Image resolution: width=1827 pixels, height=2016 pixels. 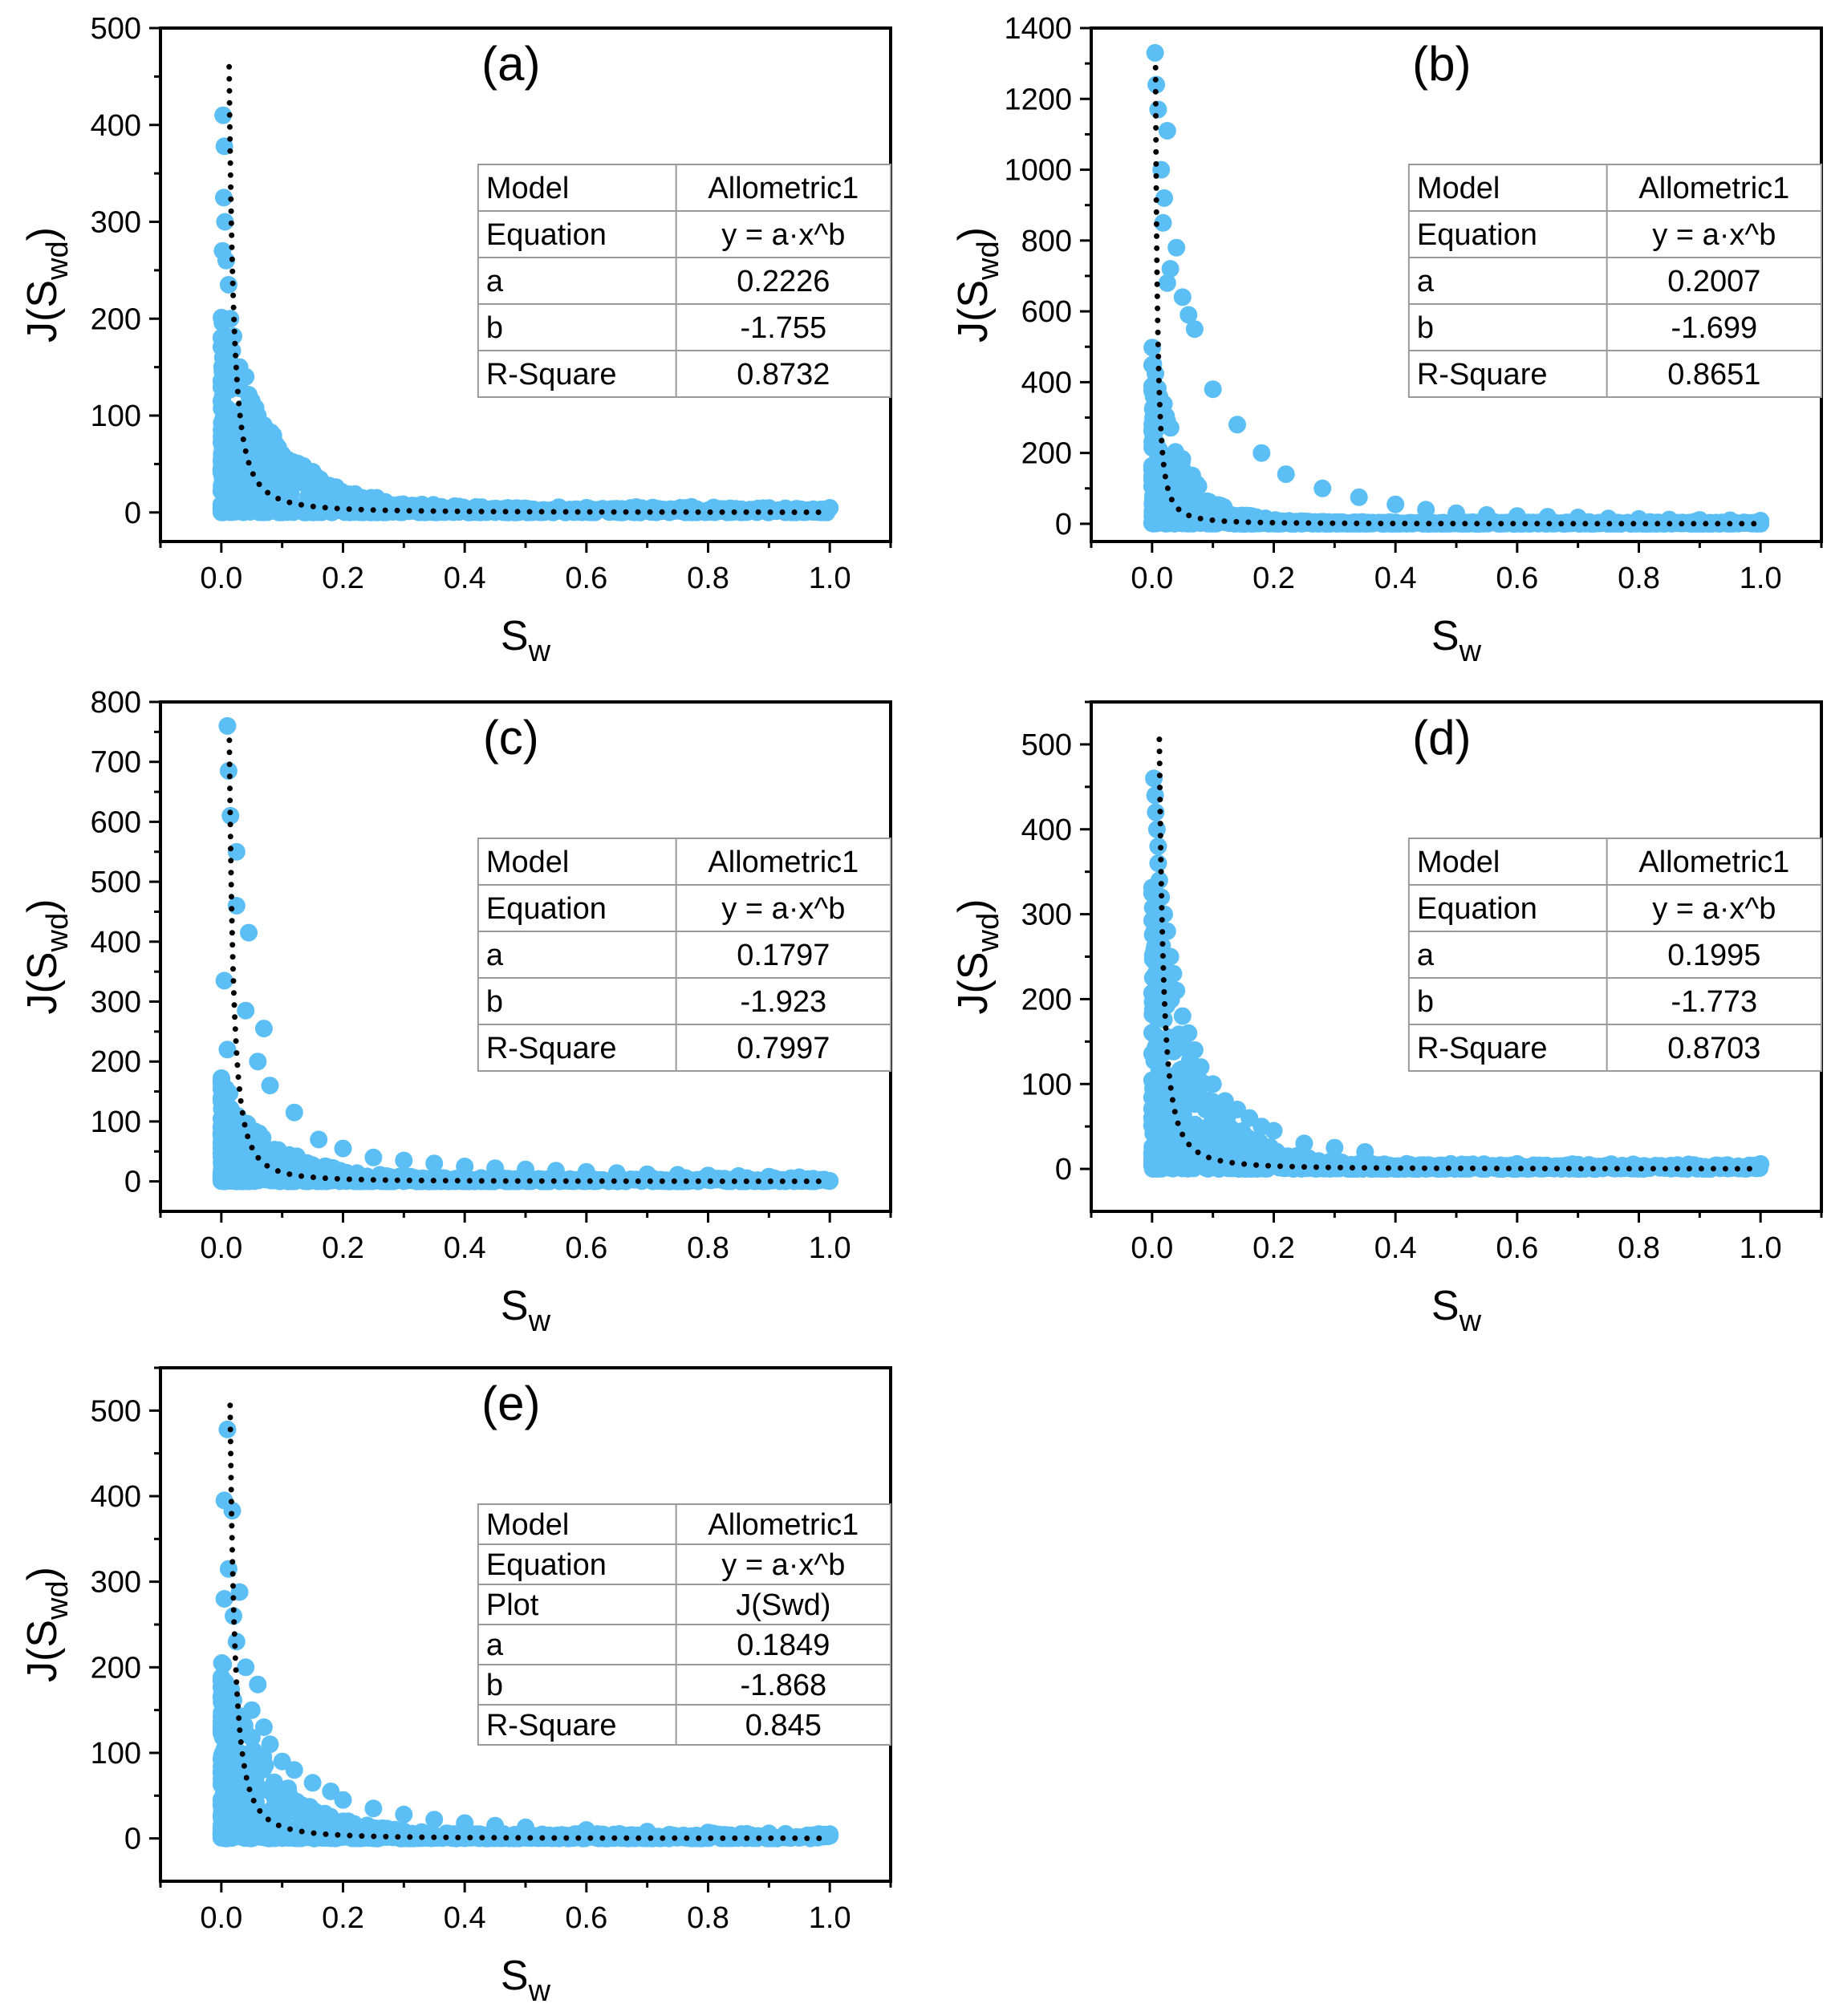 What do you see at coordinates (1456, 1274) in the screenshot?
I see `x-axis: 0.0 0.2 0.4 0.6 0.8 1.0Sw` at bounding box center [1456, 1274].